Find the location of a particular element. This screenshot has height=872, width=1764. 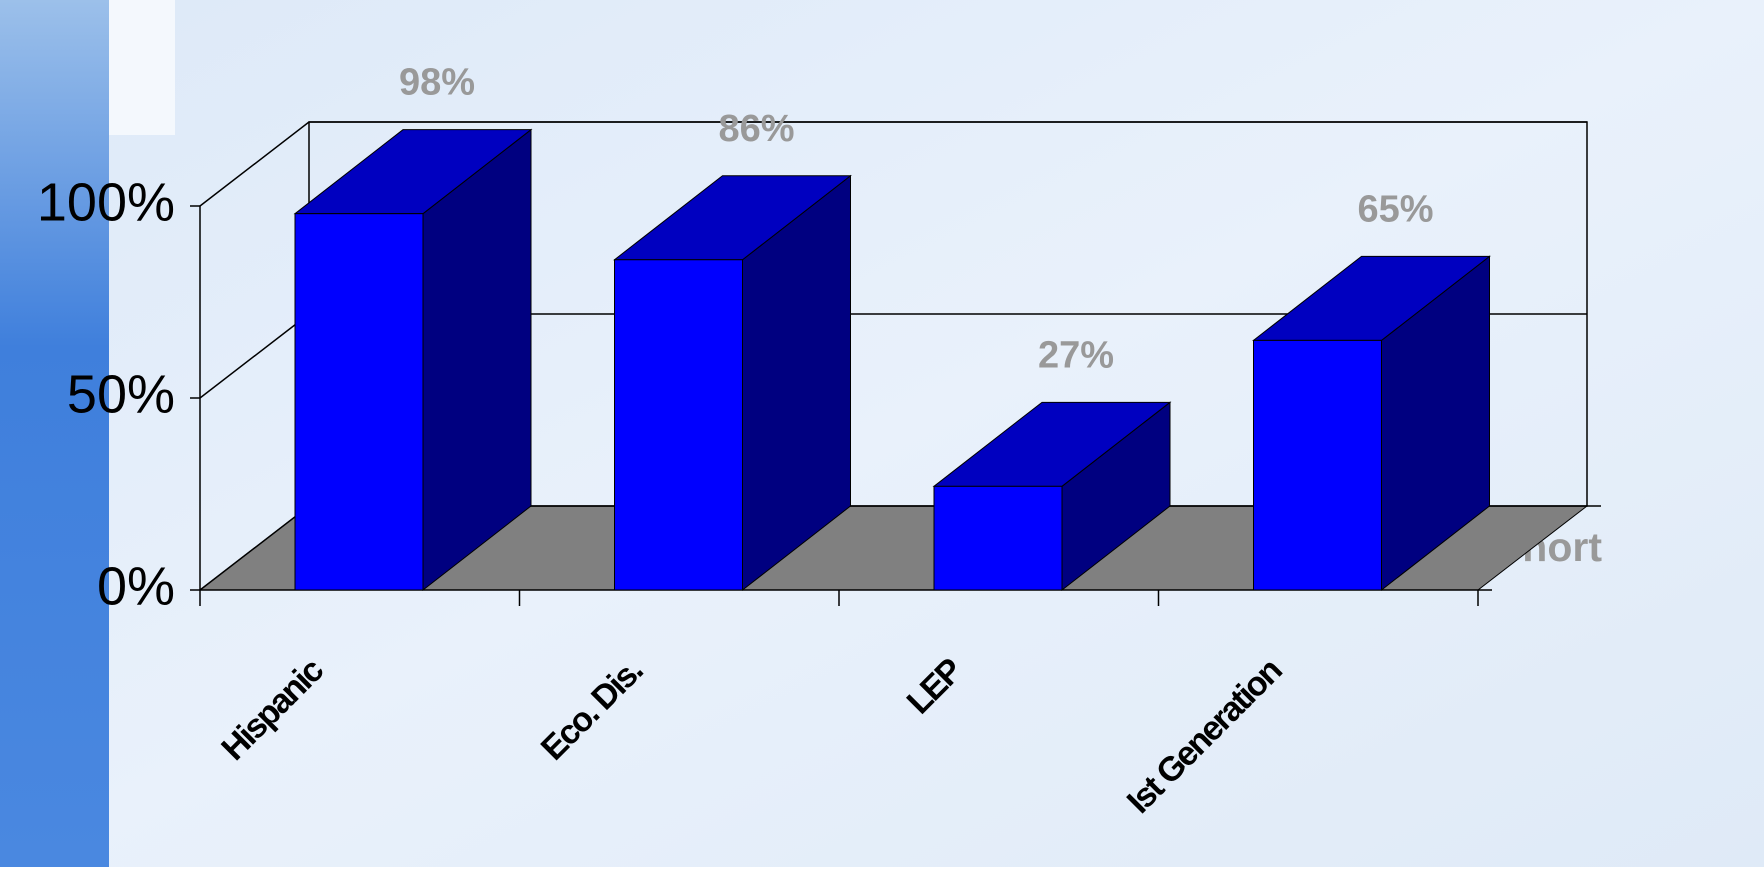

side-strip is located at coordinates (54, 433).